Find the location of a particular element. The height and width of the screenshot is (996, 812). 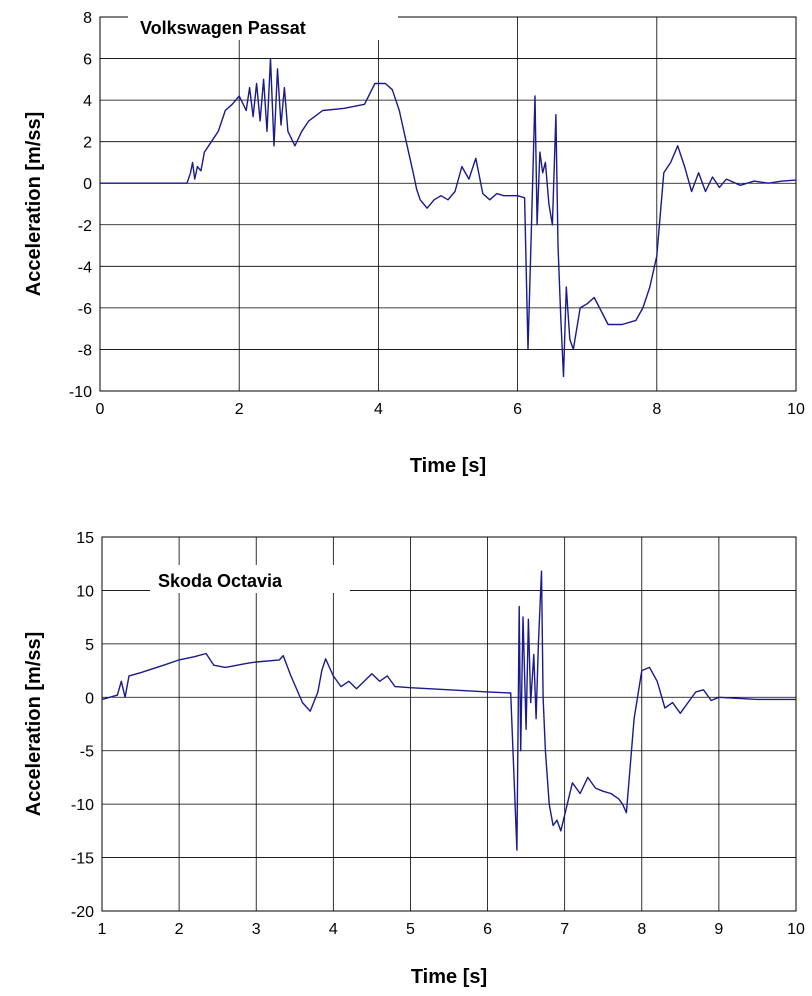

y-tick-label: 4 is located at coordinates (87, 101).